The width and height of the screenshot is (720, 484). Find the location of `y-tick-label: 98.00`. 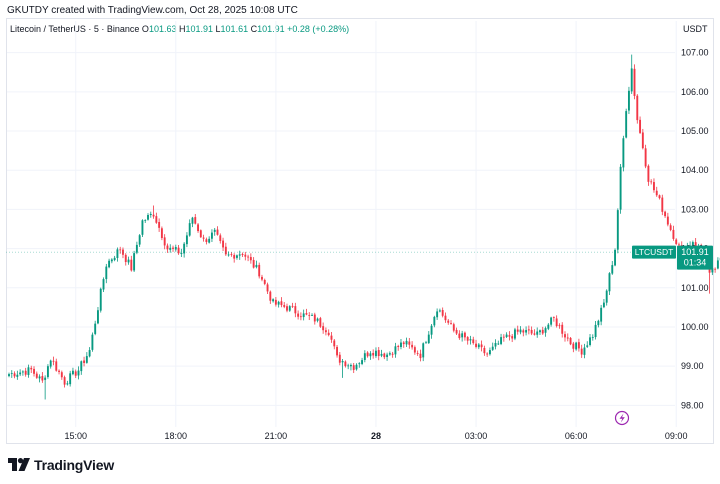

y-tick-label: 98.00 is located at coordinates (692, 405).